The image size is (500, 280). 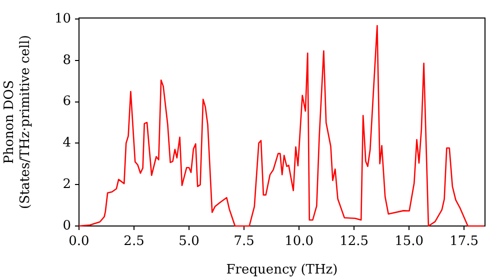 What do you see at coordinates (17, 122) in the screenshot?
I see `y-axis-title: Phonon DOS (States/THz·primitive cell)` at bounding box center [17, 122].